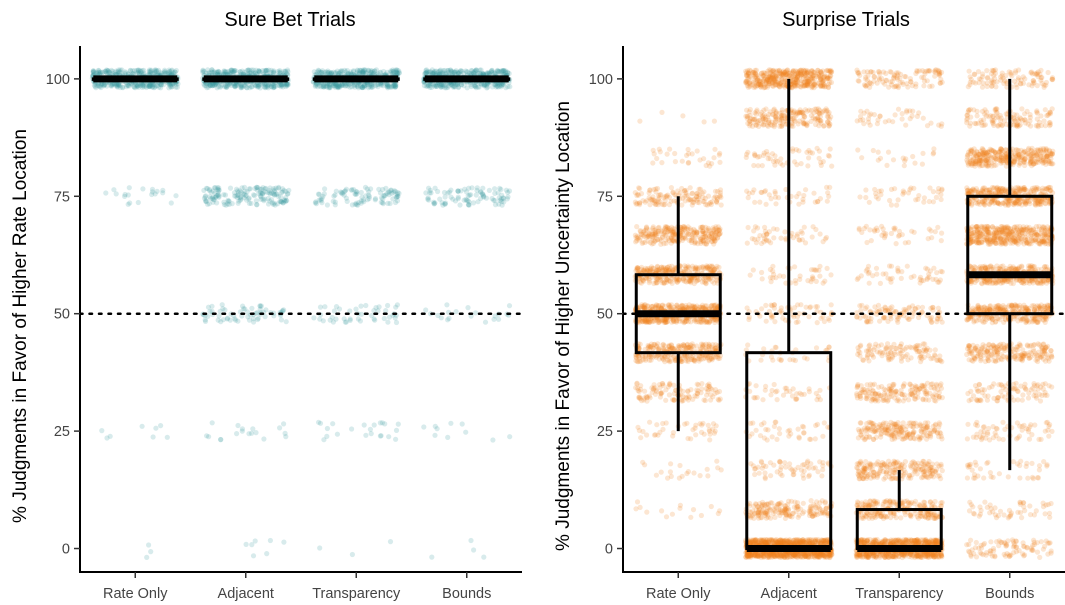 The image size is (1065, 605). Describe the element at coordinates (62, 432) in the screenshot. I see `y-tick-label: 25` at that location.